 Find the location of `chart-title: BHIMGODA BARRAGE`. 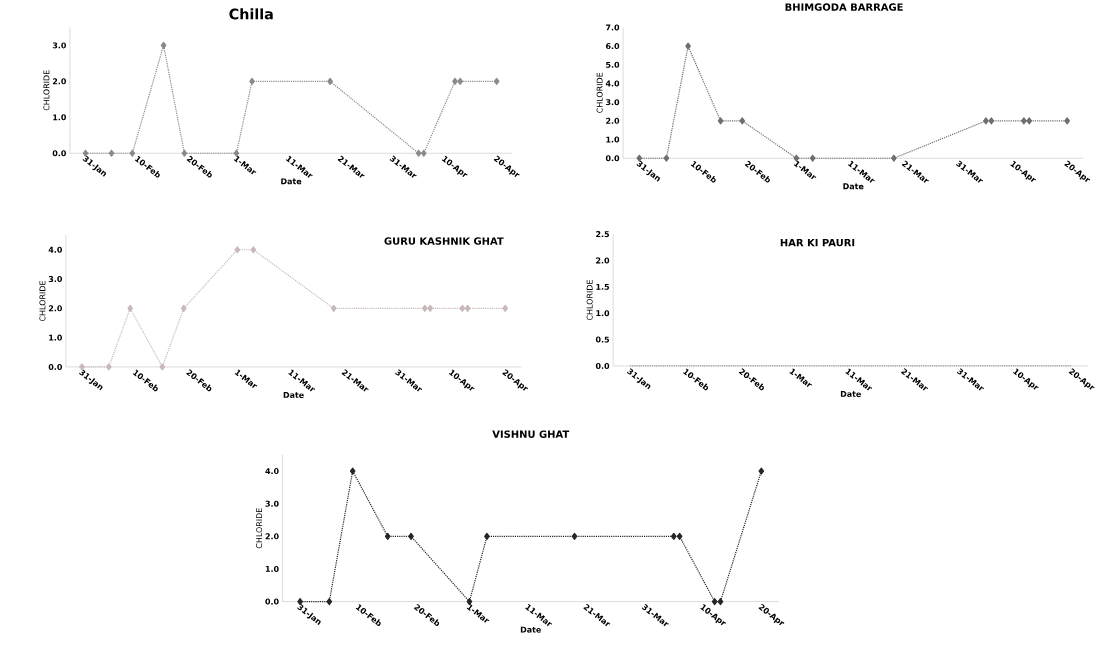

chart-title: BHIMGODA BARRAGE is located at coordinates (844, 7).